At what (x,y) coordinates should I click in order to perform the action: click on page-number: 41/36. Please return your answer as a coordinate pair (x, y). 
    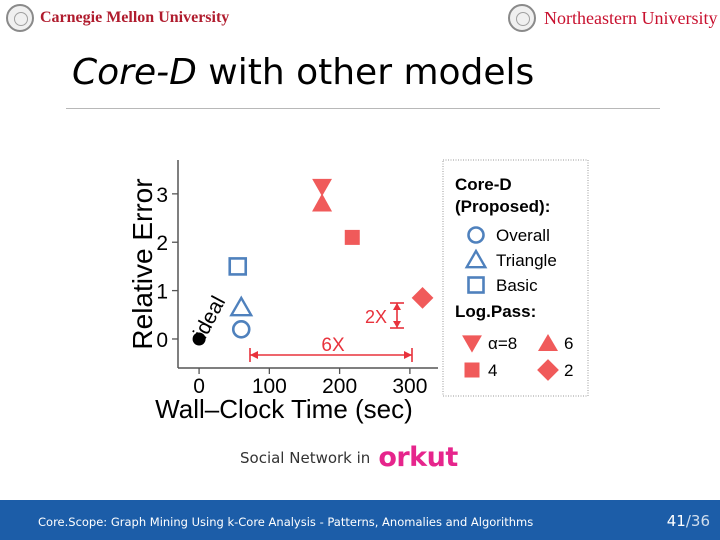
    Looking at the image, I should click on (688, 521).